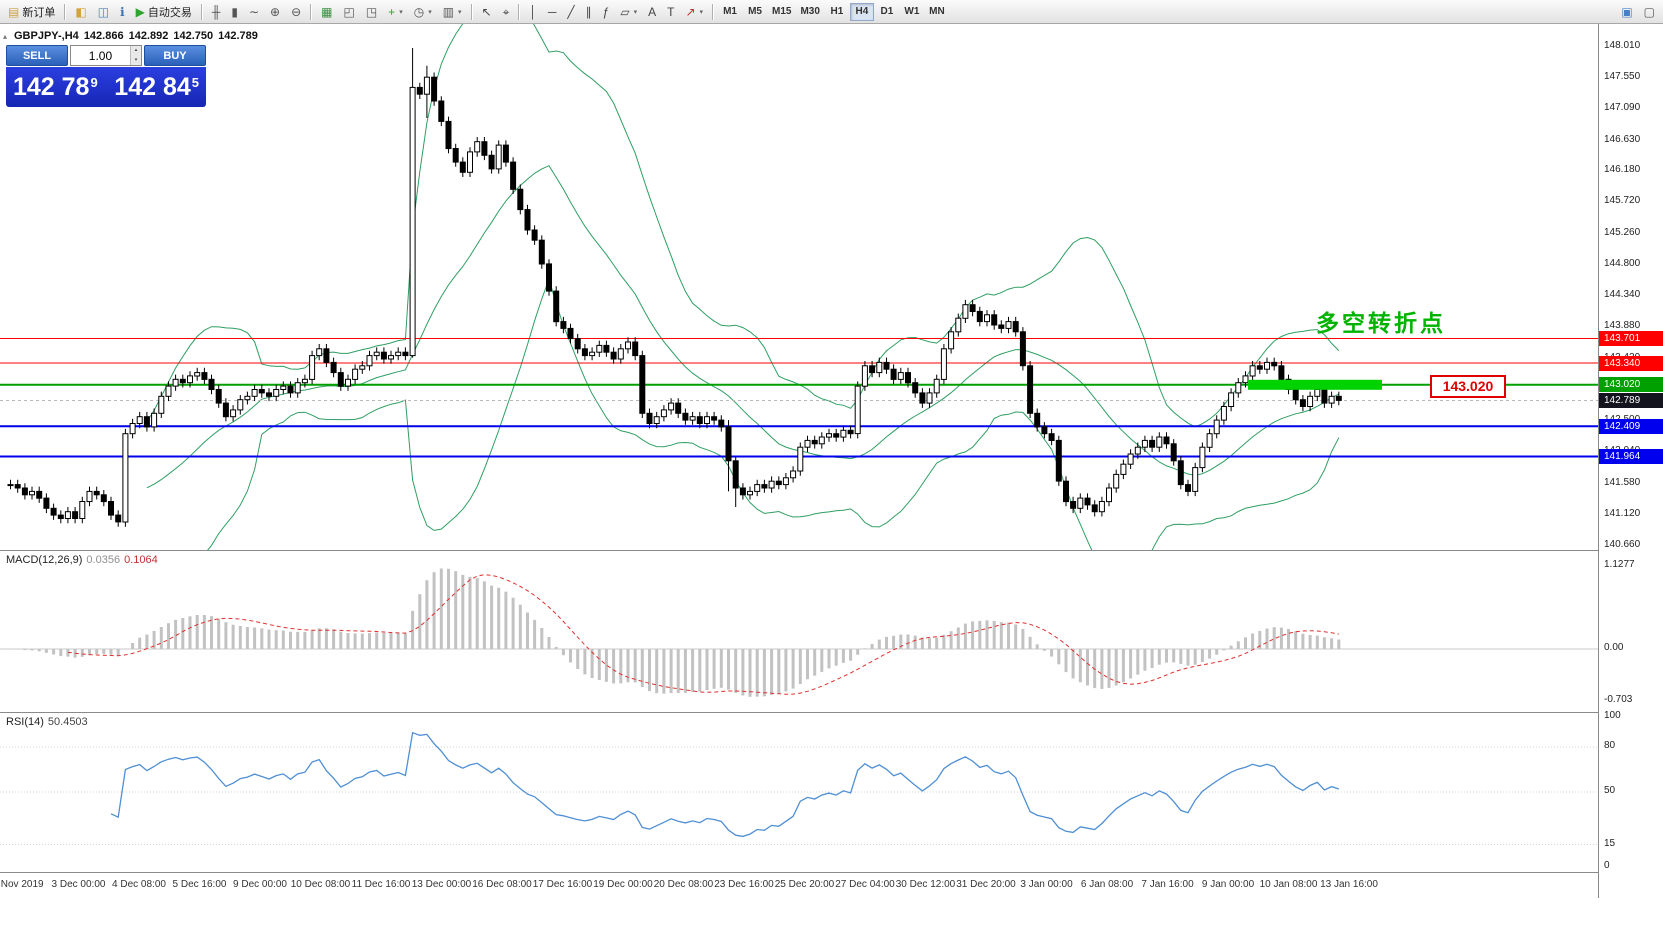 This screenshot has width=1663, height=949. I want to click on price-line-marker: 143.020, so click(1631, 385).